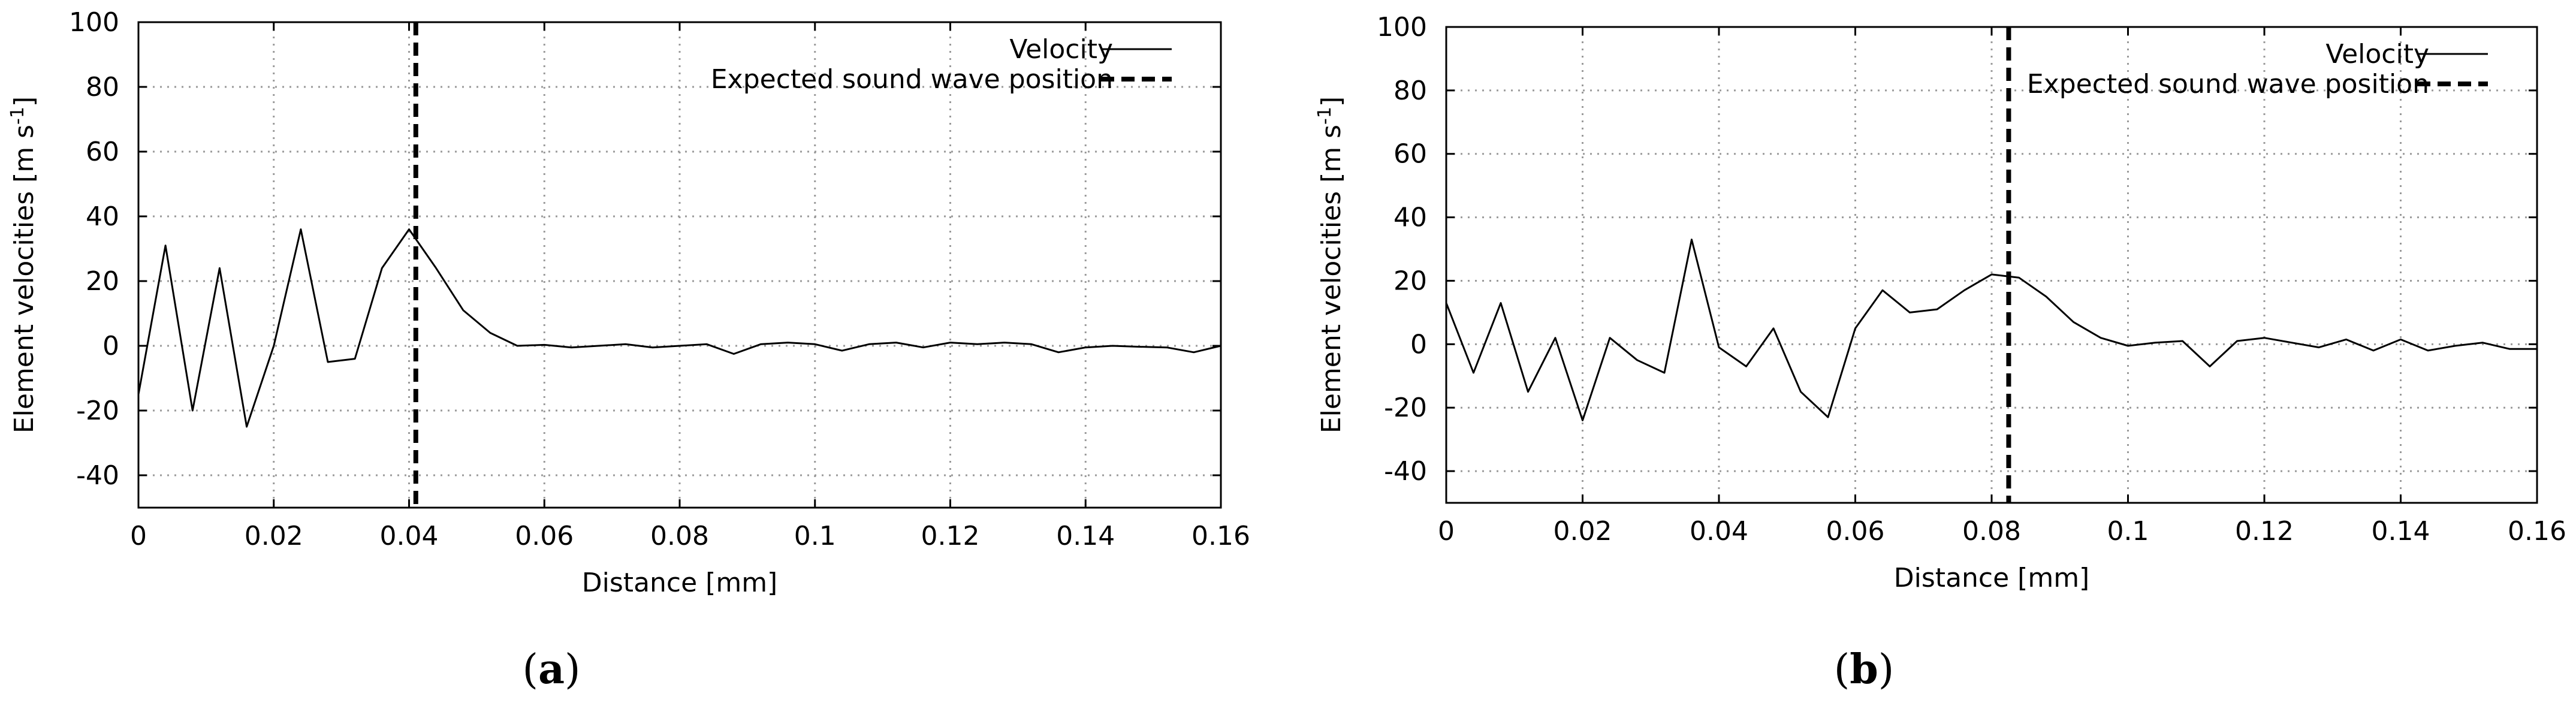  I want to click on panel-caption: (b), so click(1865, 669).